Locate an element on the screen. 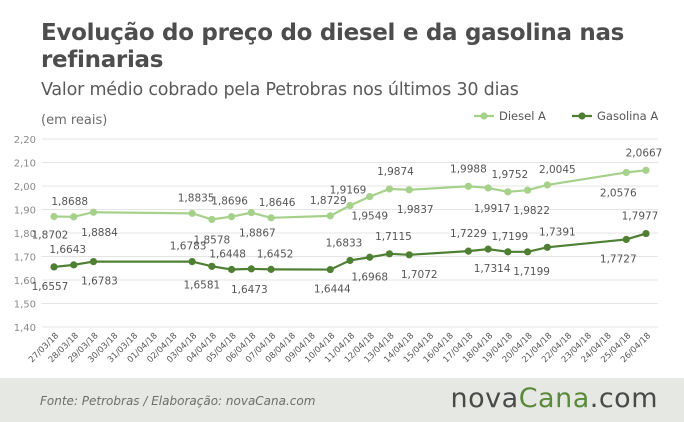  data-label: 2,0576 is located at coordinates (618, 193).